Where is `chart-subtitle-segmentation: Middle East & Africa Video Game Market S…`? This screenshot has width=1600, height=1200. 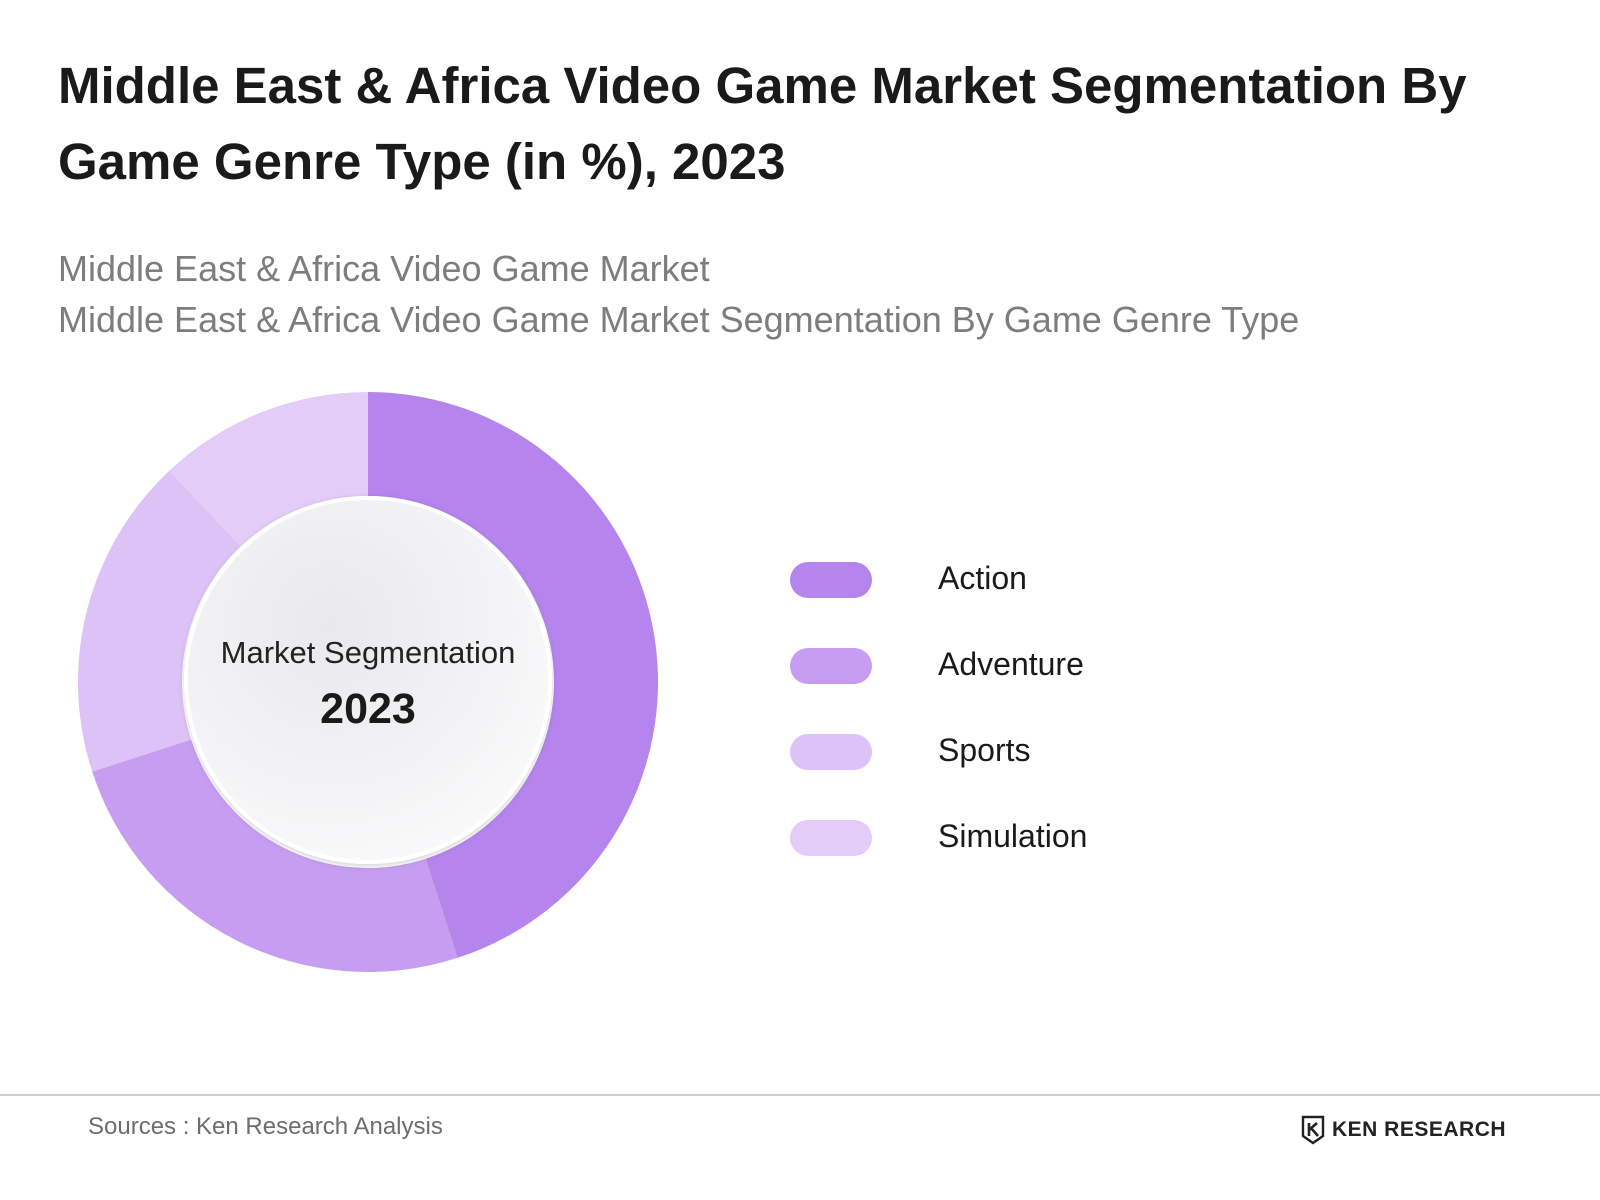
chart-subtitle-segmentation: Middle East & Africa Video Game Market S… is located at coordinates (679, 319).